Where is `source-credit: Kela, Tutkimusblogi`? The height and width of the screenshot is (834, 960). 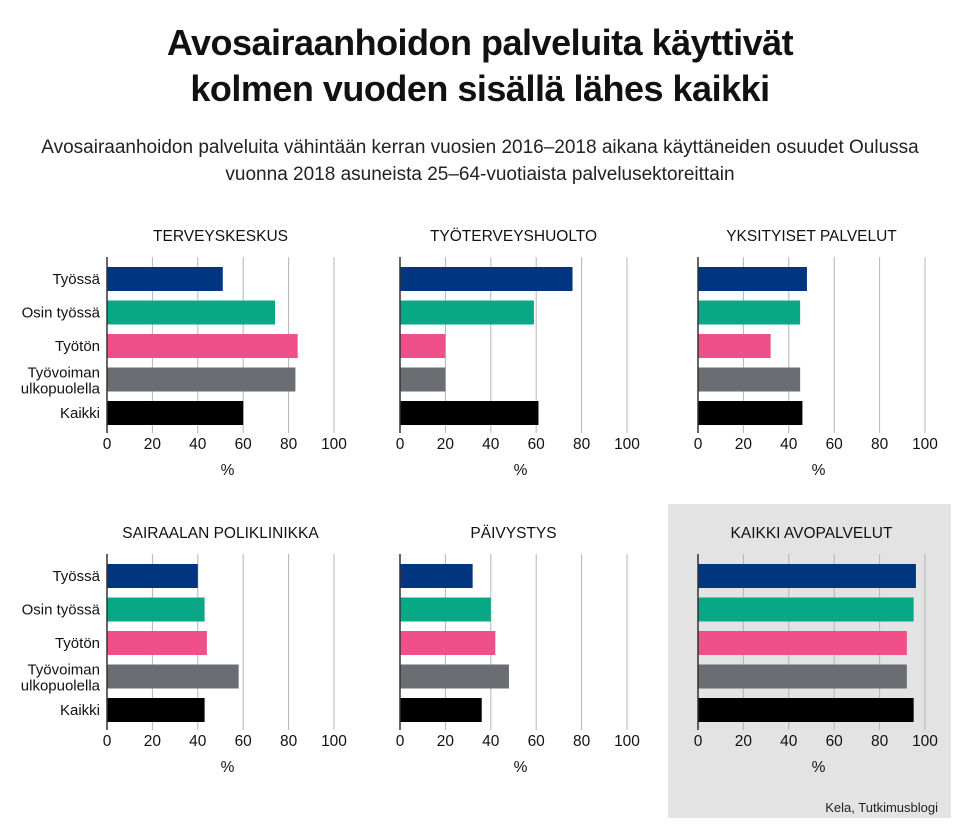
source-credit: Kela, Tutkimusblogi is located at coordinates (881, 807).